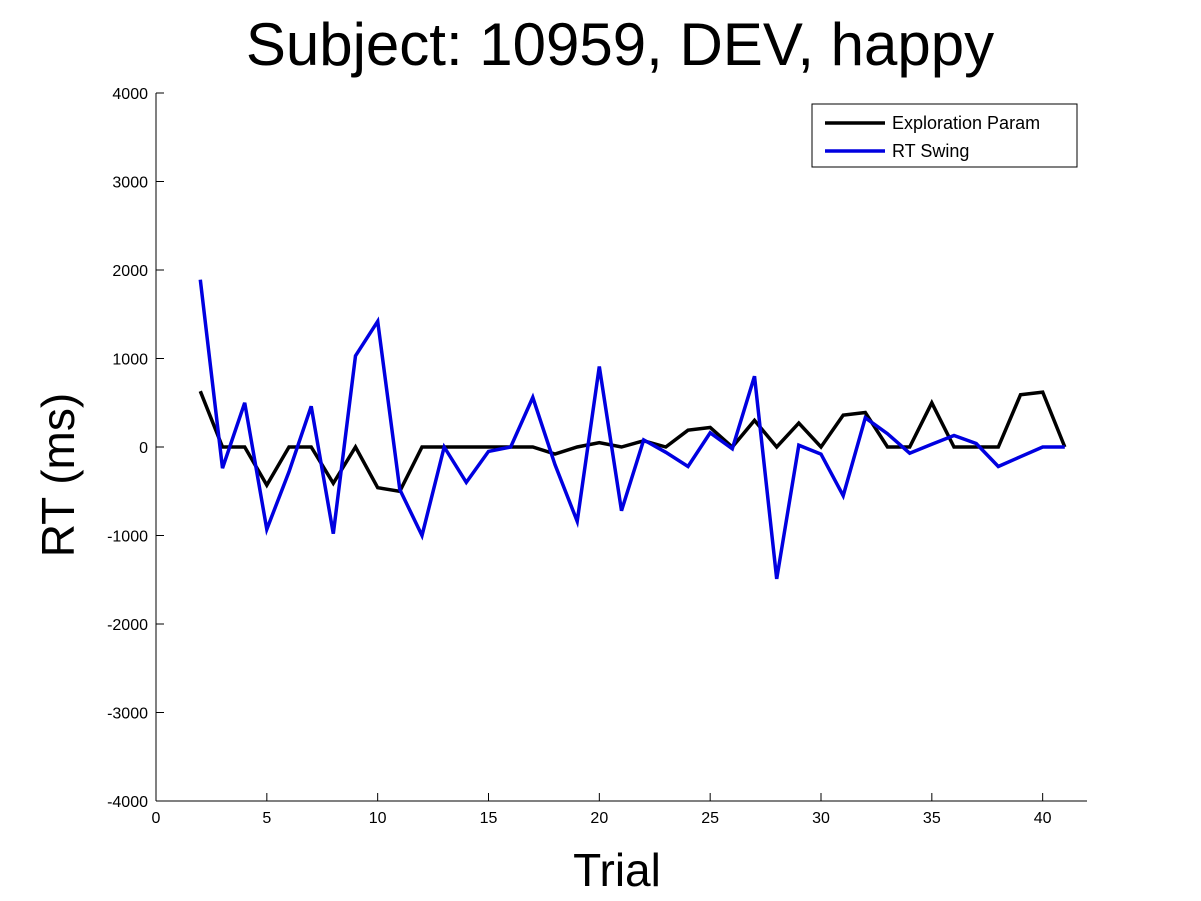  What do you see at coordinates (266, 818) in the screenshot?
I see `x-tick-label: 5` at bounding box center [266, 818].